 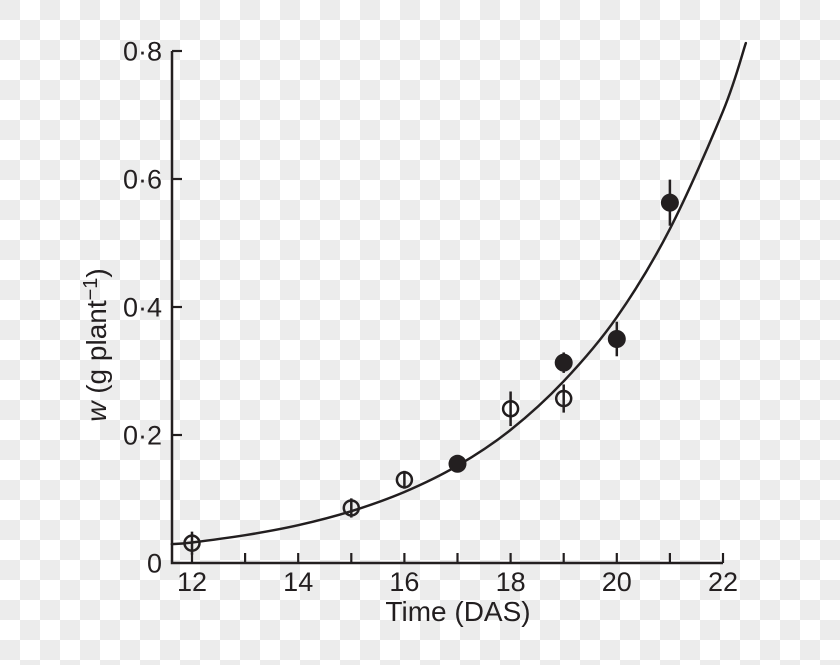 What do you see at coordinates (457, 611) in the screenshot?
I see `x-axis-title: Time (DAS)` at bounding box center [457, 611].